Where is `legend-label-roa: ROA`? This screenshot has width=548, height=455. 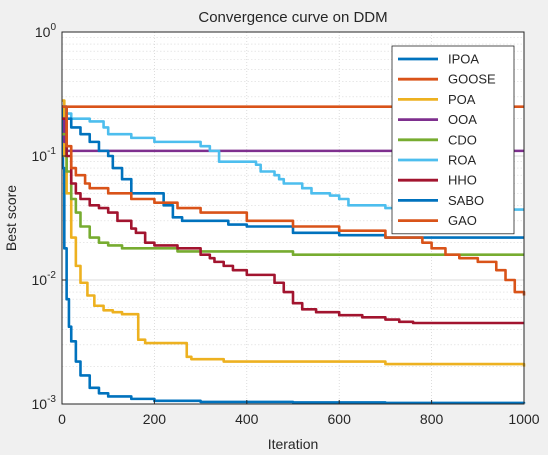
legend-label-roa: ROA is located at coordinates (462, 160).